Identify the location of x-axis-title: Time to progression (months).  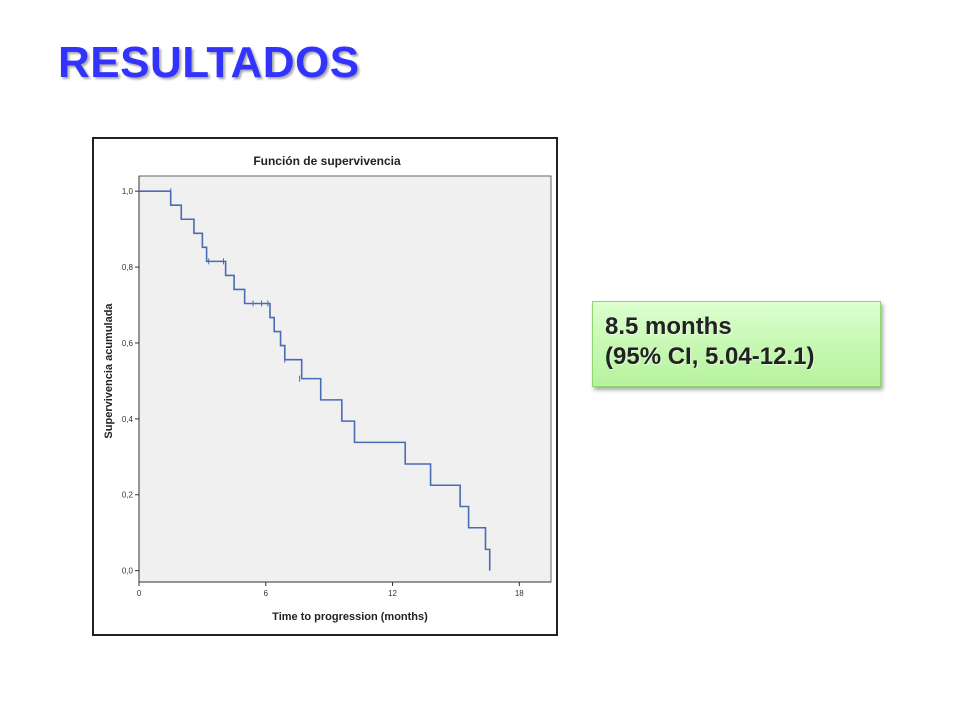
(350, 617).